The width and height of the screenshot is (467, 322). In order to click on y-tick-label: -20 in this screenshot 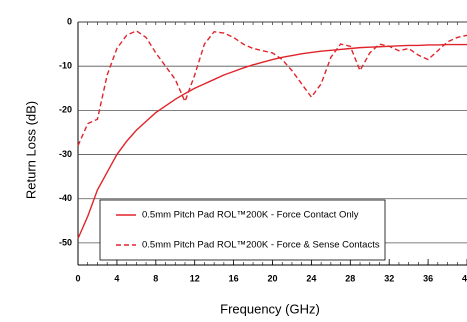, I will do `click(65, 110)`.